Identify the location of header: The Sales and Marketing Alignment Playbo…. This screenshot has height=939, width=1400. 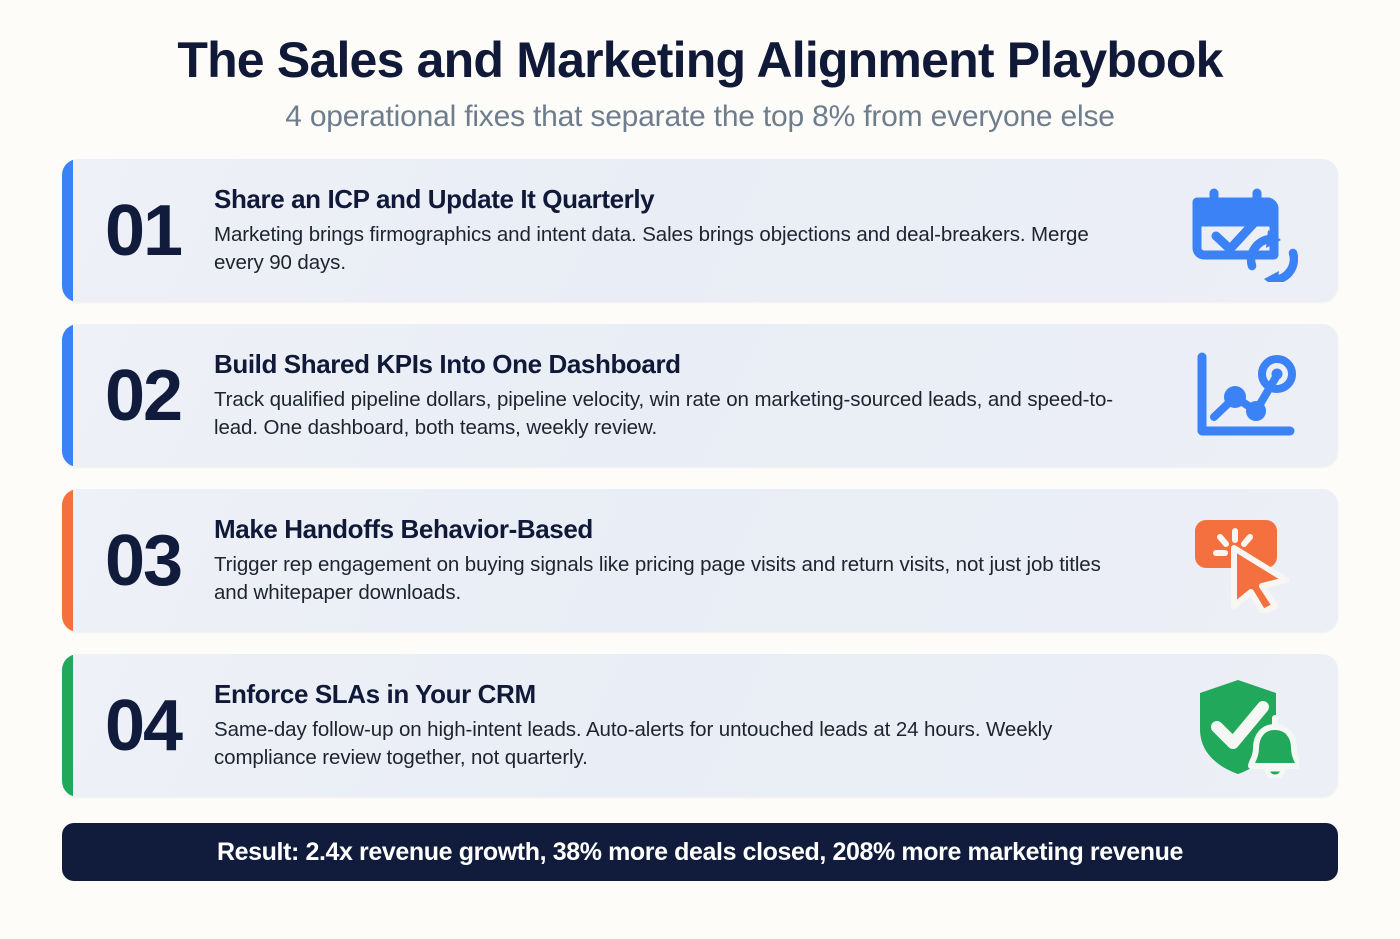
(700, 66).